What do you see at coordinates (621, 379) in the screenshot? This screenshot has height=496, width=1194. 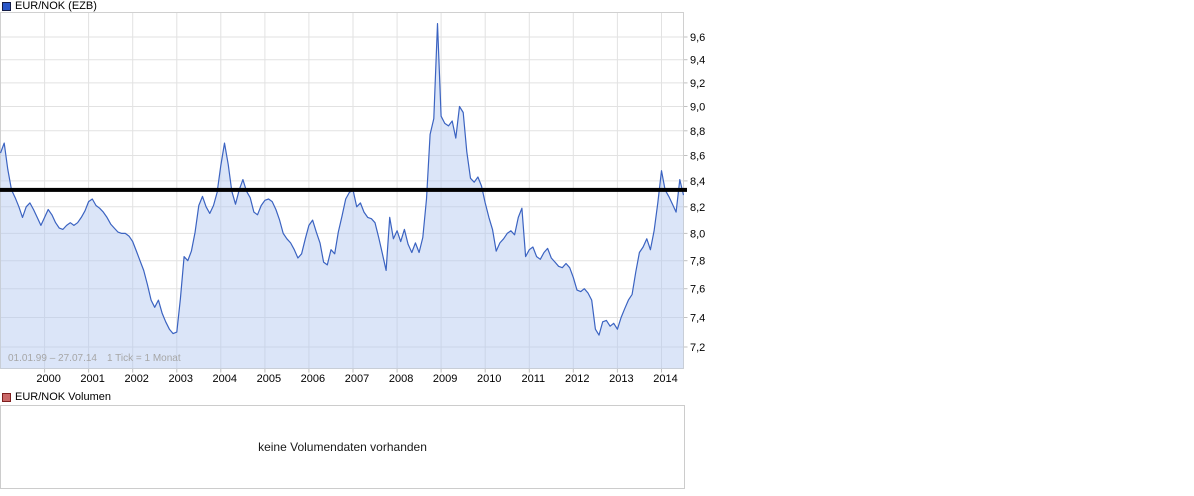 I see `svg-text: 2013` at bounding box center [621, 379].